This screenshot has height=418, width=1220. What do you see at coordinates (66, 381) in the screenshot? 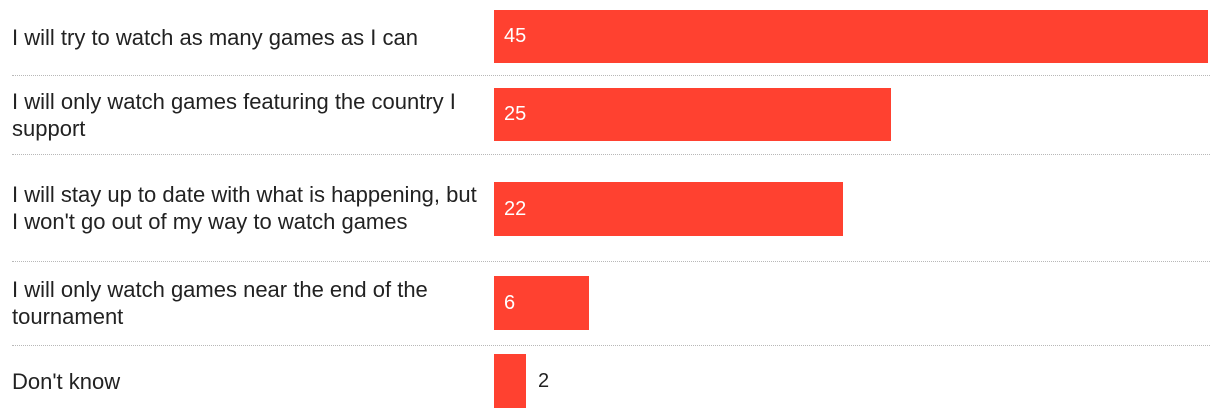
I see `category-label: Don't know` at bounding box center [66, 381].